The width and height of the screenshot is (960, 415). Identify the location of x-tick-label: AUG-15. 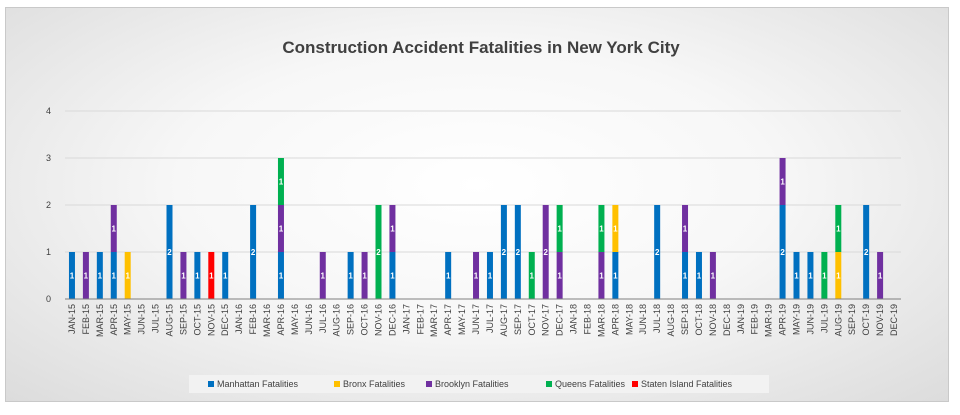
(170, 320).